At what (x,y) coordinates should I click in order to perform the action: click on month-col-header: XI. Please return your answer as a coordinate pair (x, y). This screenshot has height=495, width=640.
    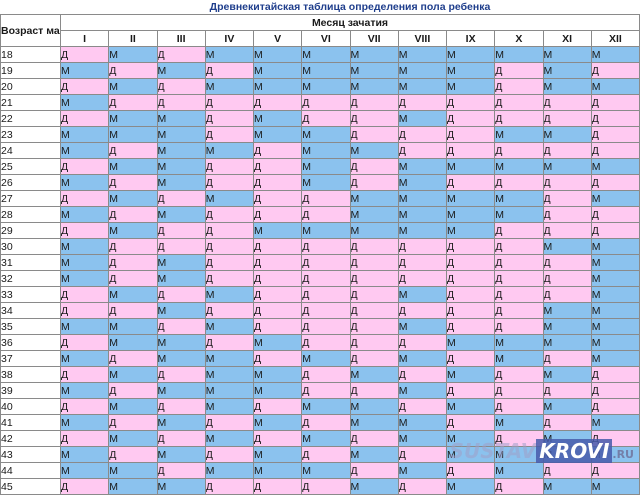
    Looking at the image, I should click on (567, 38).